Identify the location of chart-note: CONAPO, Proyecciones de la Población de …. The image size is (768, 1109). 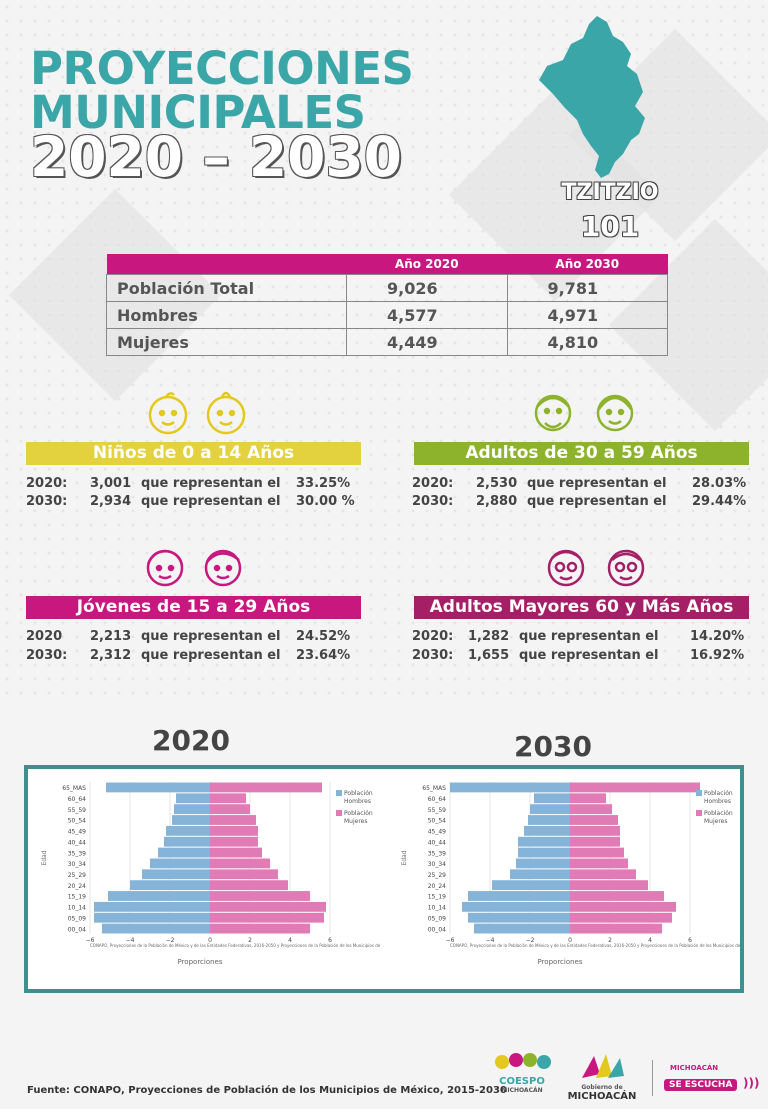
(595, 945).